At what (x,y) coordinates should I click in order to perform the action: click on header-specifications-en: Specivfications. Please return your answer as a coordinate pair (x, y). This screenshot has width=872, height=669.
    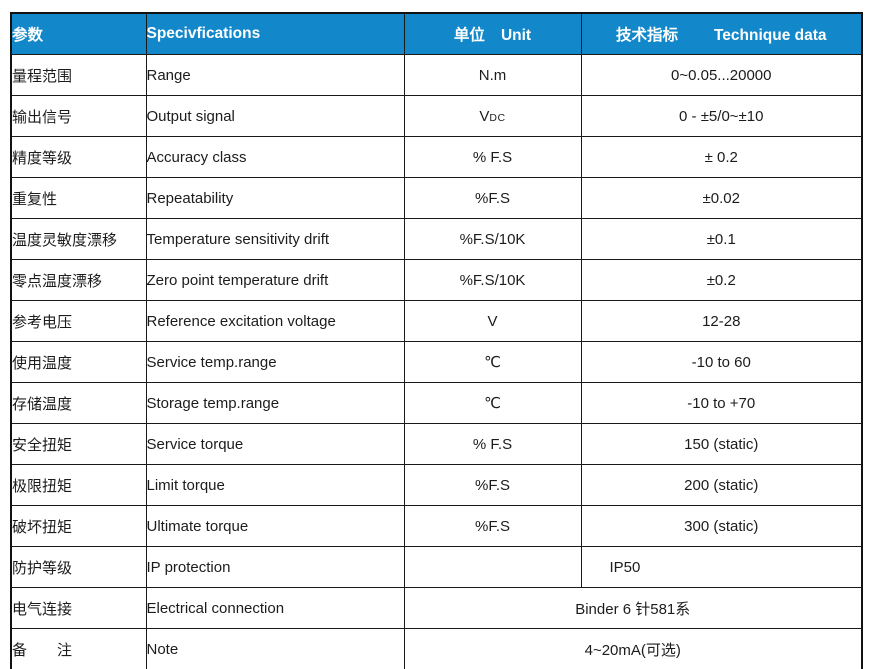
    Looking at the image, I should click on (203, 33).